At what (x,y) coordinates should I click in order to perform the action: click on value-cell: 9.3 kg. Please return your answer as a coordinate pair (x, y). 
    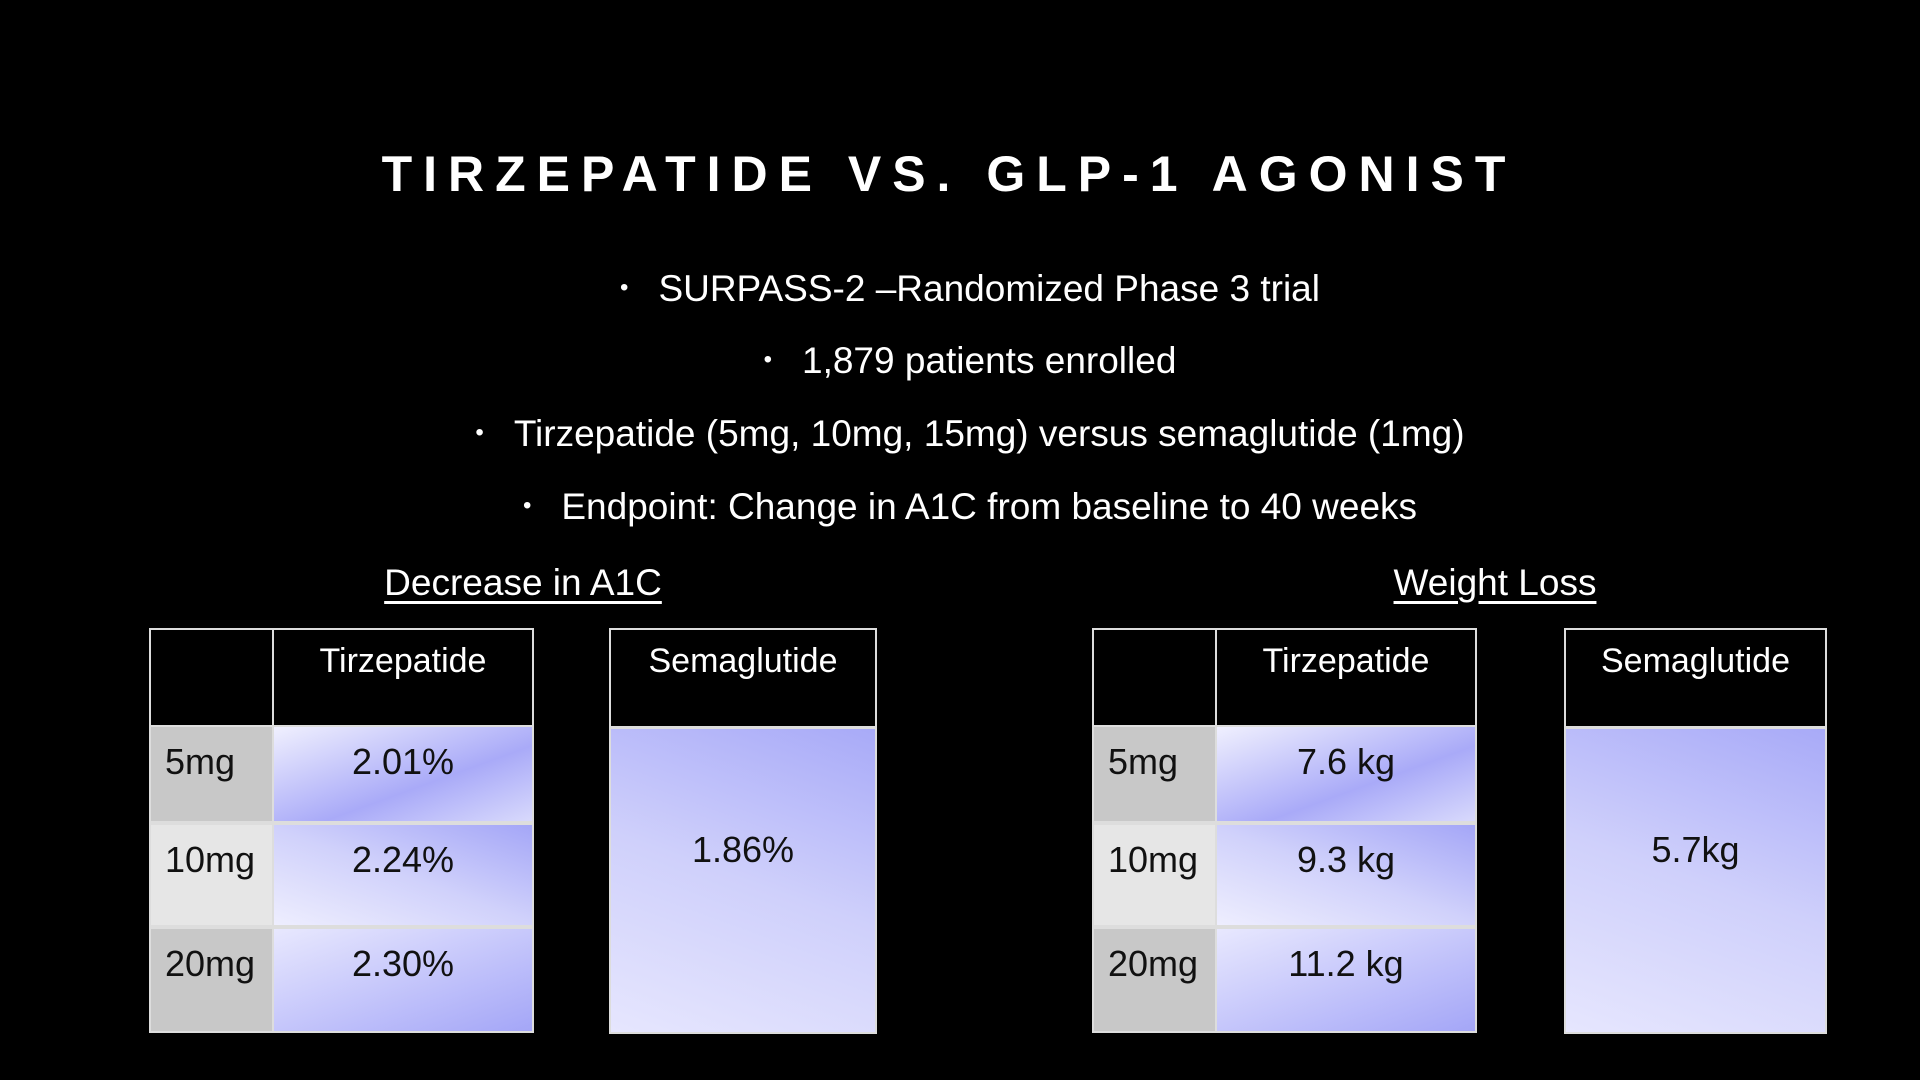
    Looking at the image, I should click on (1346, 875).